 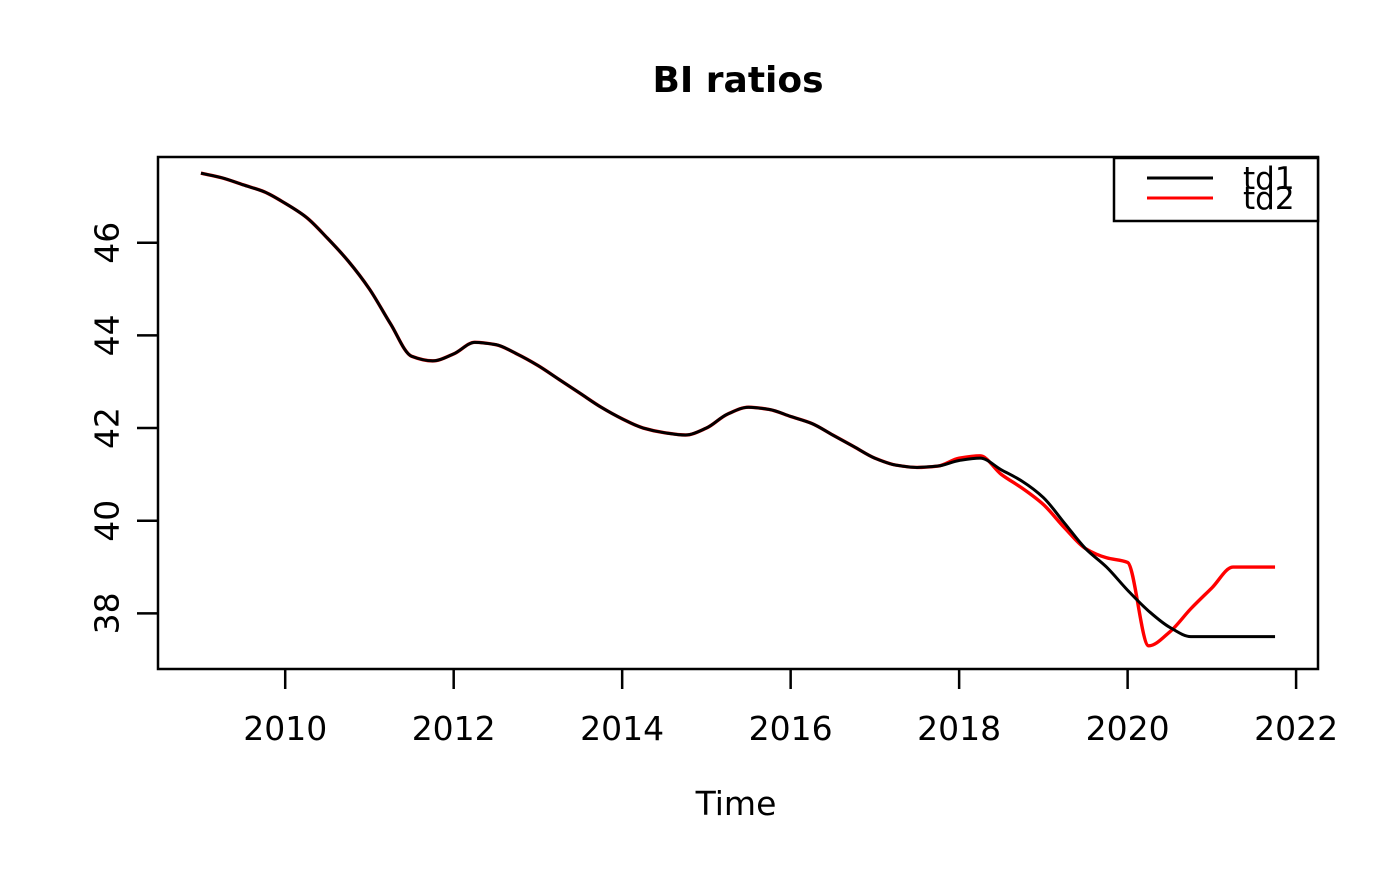 I want to click on x-axis-title: Time, so click(x=736, y=803).